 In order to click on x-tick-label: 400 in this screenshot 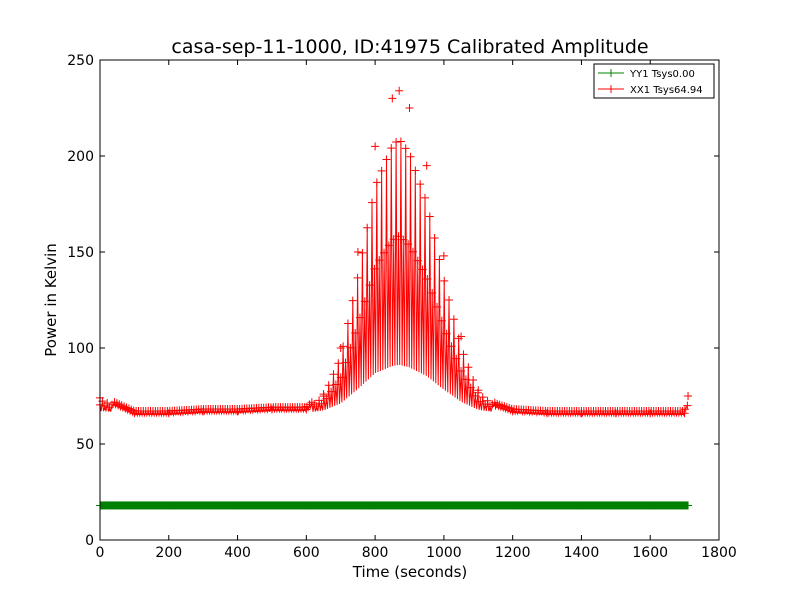, I will do `click(237, 553)`.